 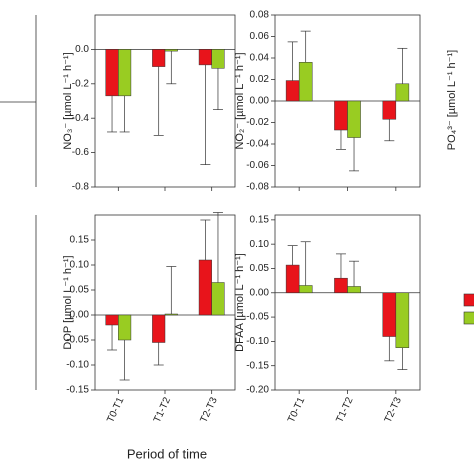 What do you see at coordinates (81, 187) in the screenshot?
I see `y-tick-label: -0.8` at bounding box center [81, 187].